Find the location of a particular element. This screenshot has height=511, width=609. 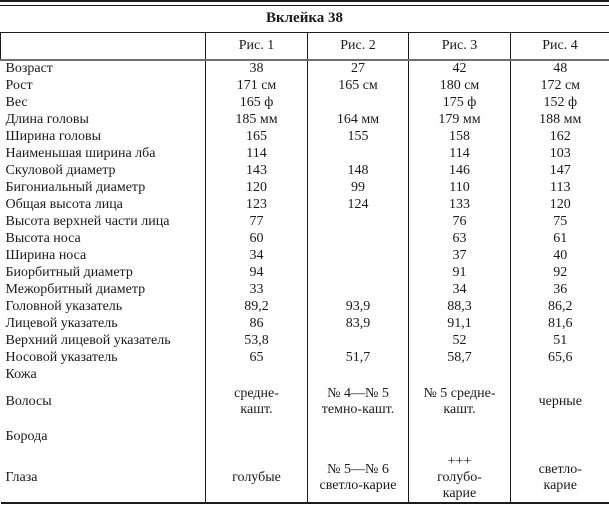

table-row: Борода is located at coordinates (305, 436).